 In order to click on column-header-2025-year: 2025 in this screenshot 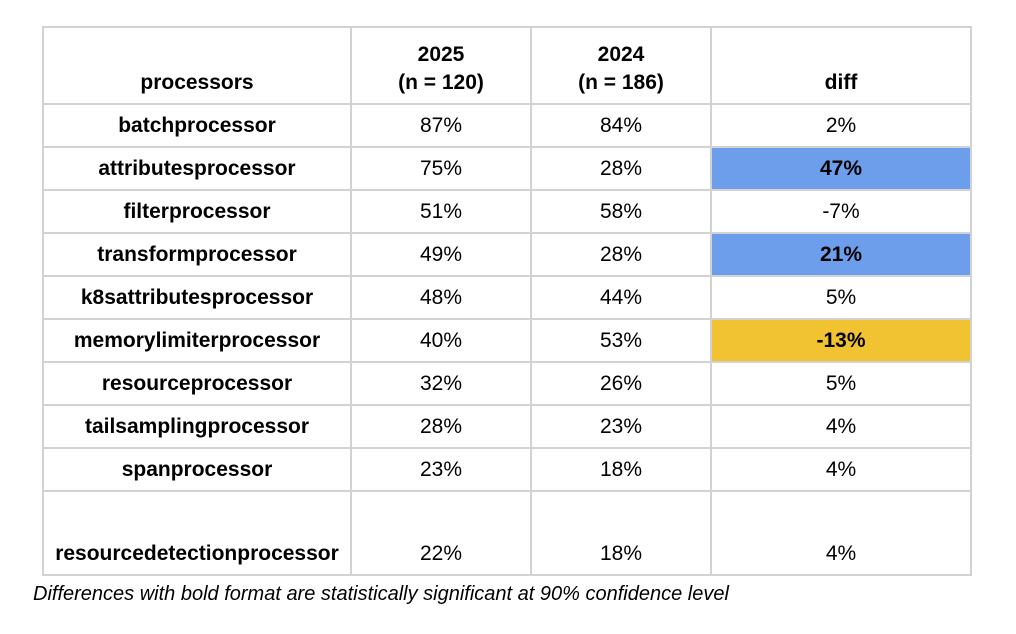, I will do `click(441, 55)`.